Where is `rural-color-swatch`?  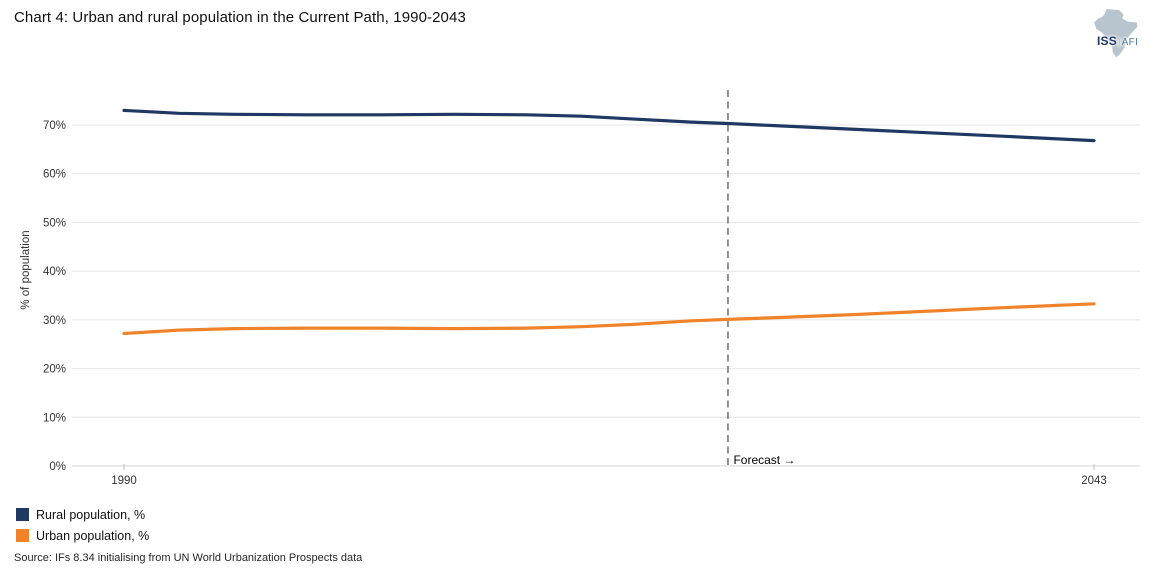
rural-color-swatch is located at coordinates (22, 514).